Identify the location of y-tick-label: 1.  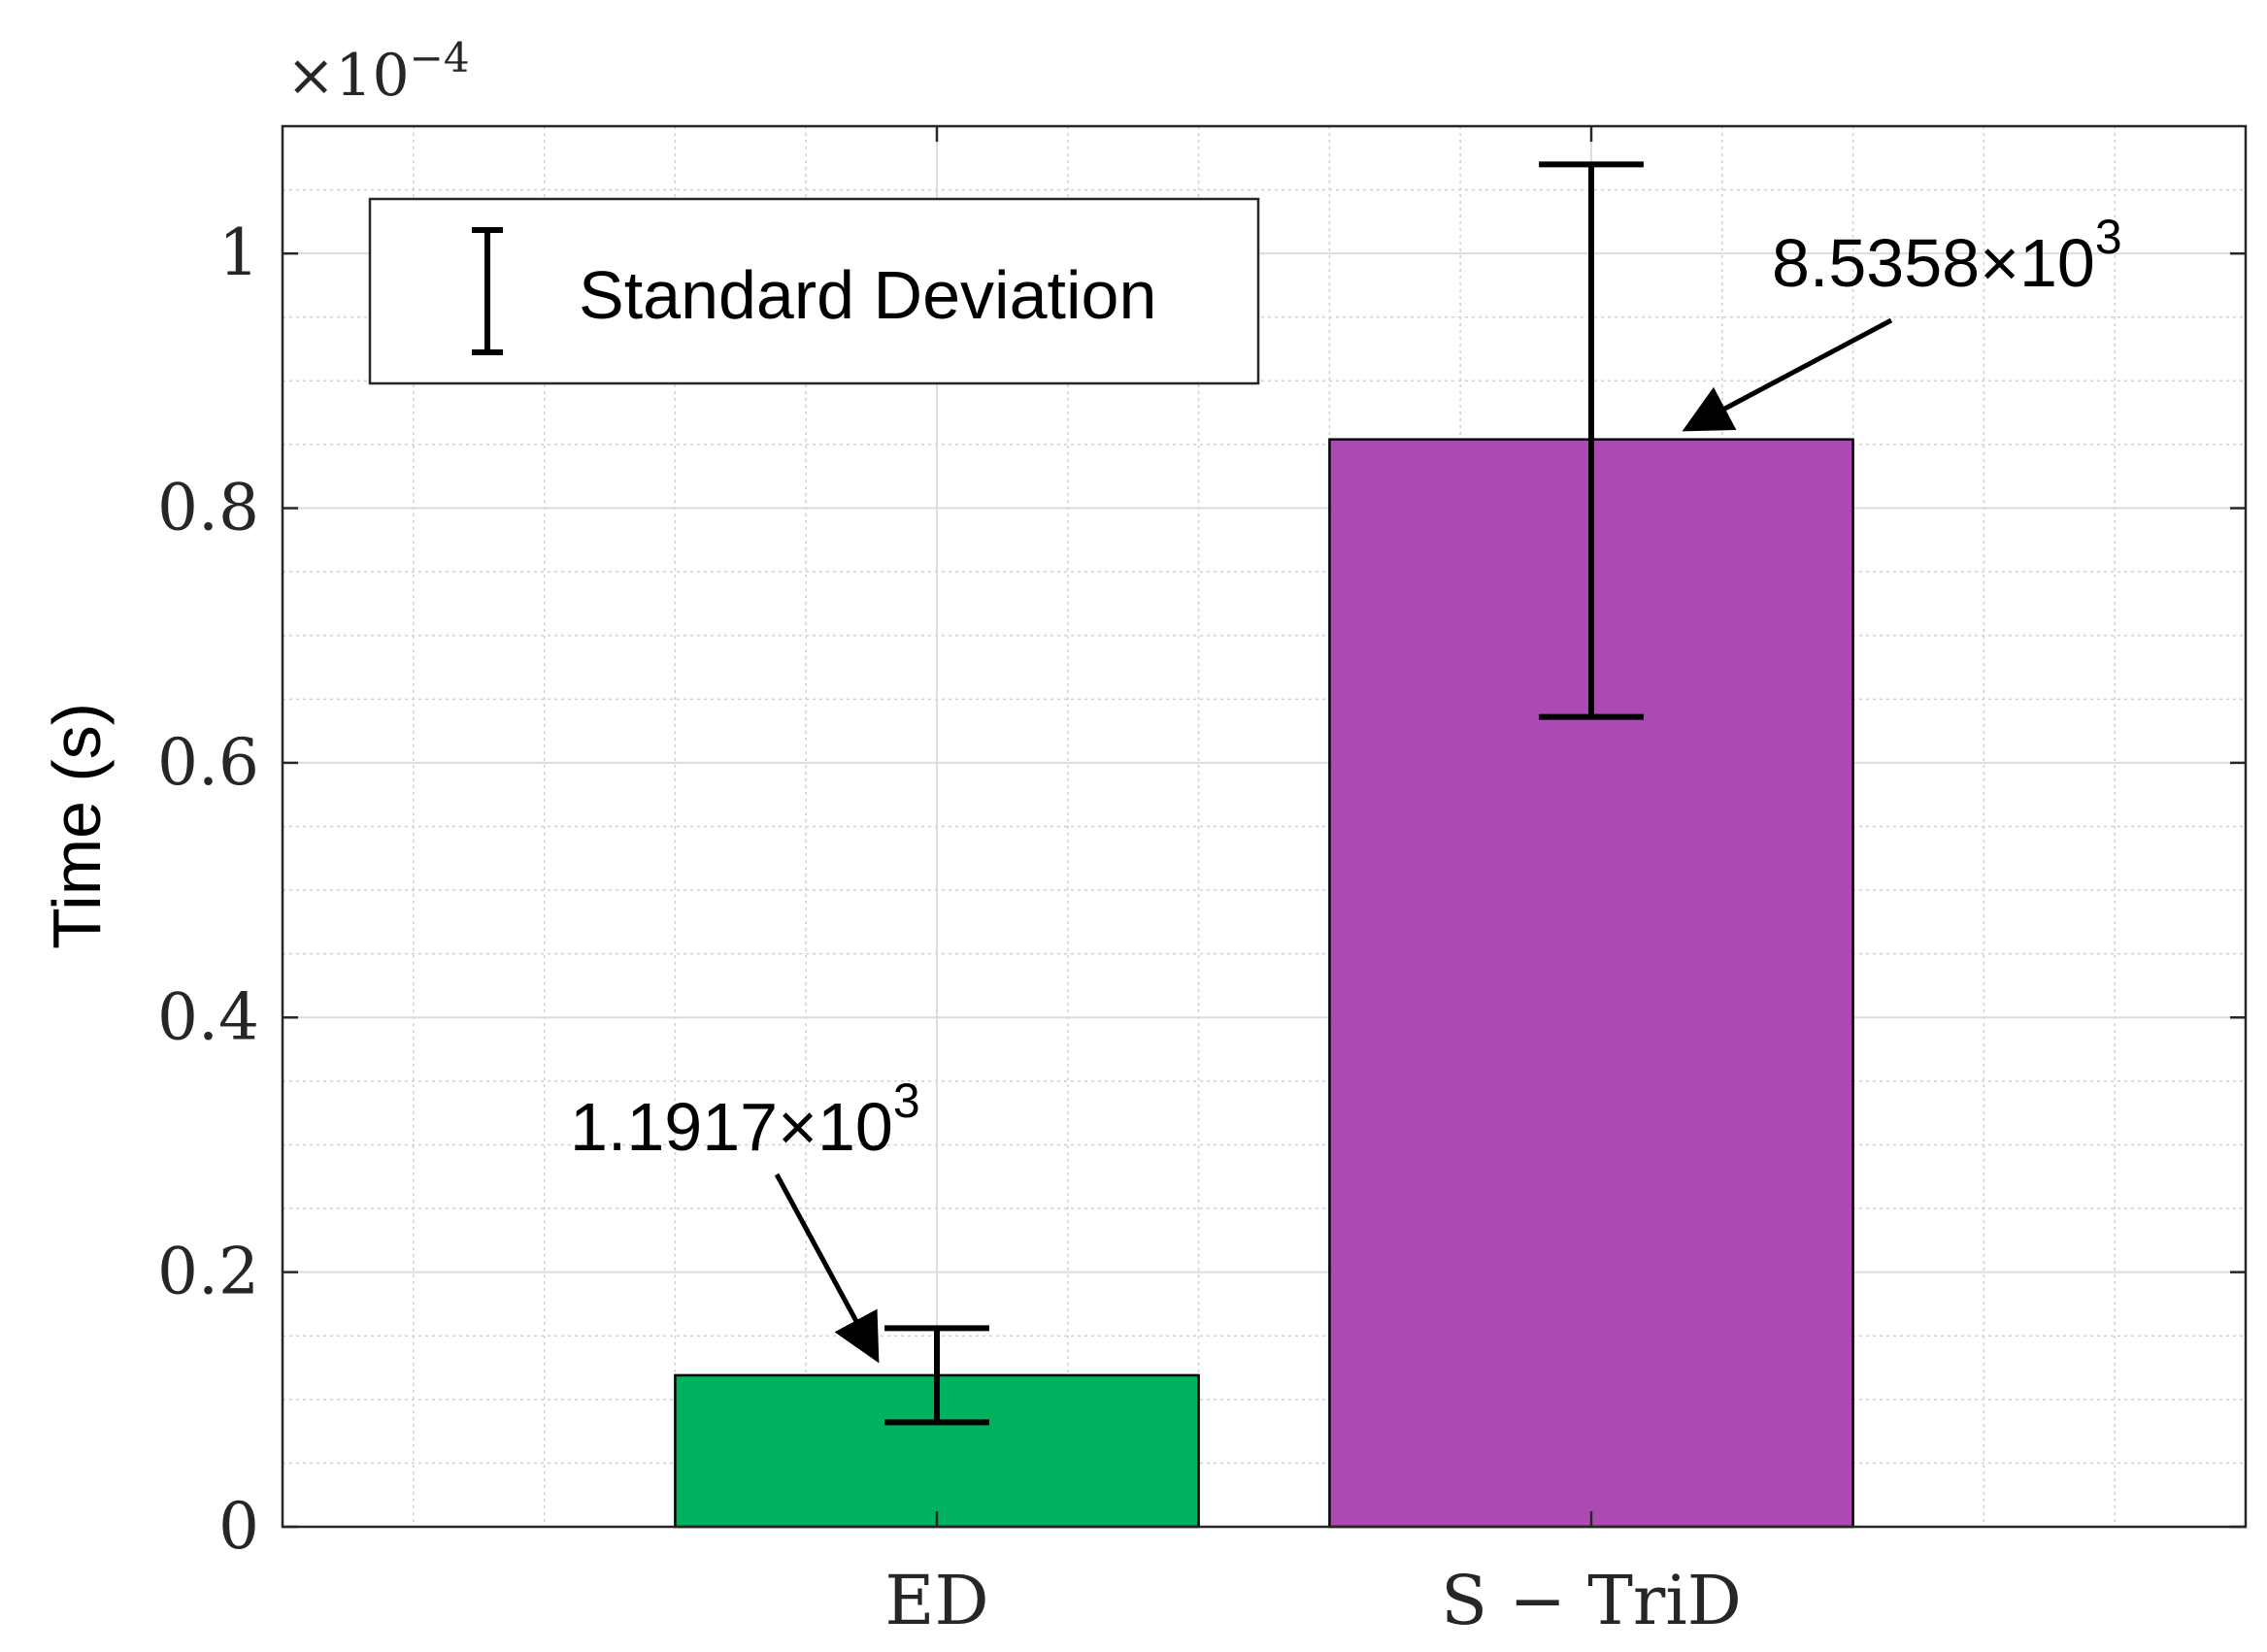
(238, 252).